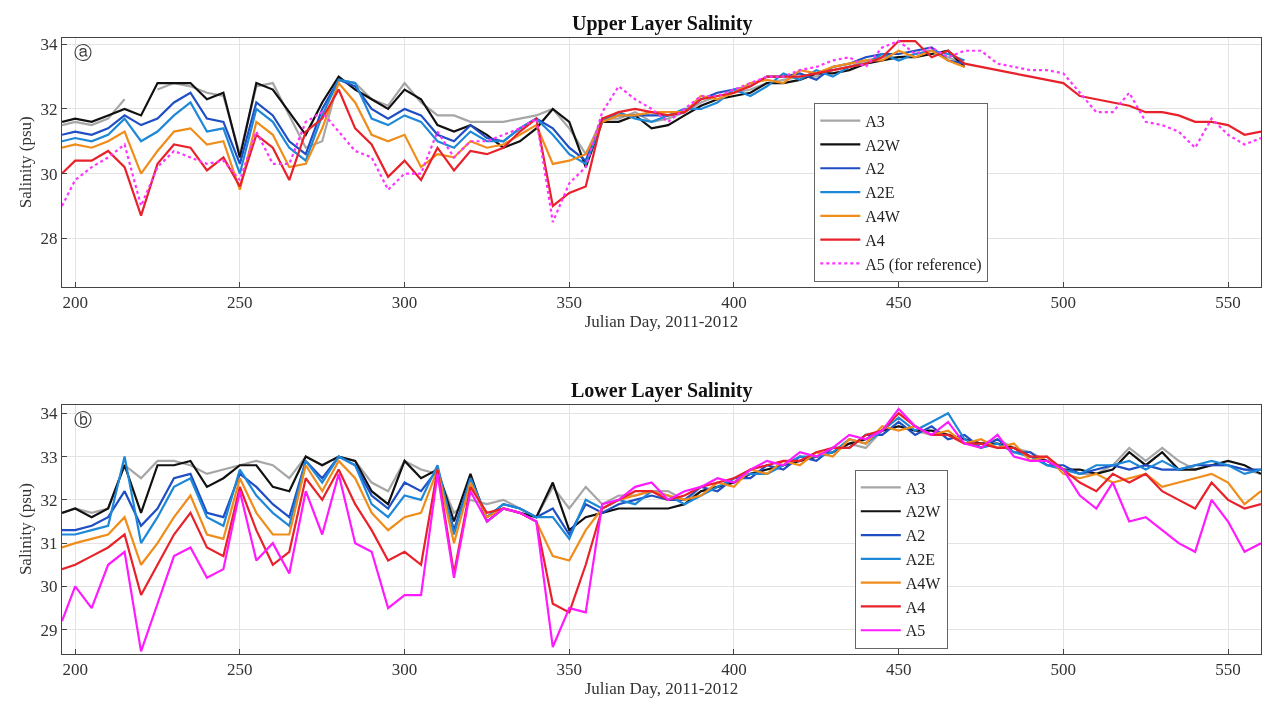 Image resolution: width=1281 pixels, height=725 pixels. I want to click on chart-title: Upper Layer Salinity, so click(662, 23).